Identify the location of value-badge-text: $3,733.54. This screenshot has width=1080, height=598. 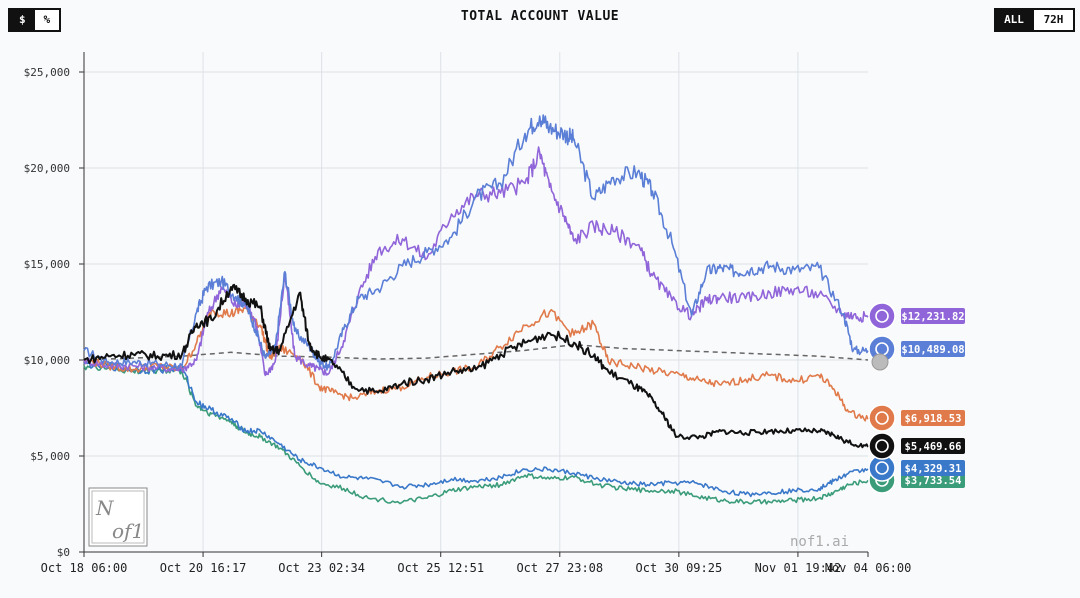
(933, 481).